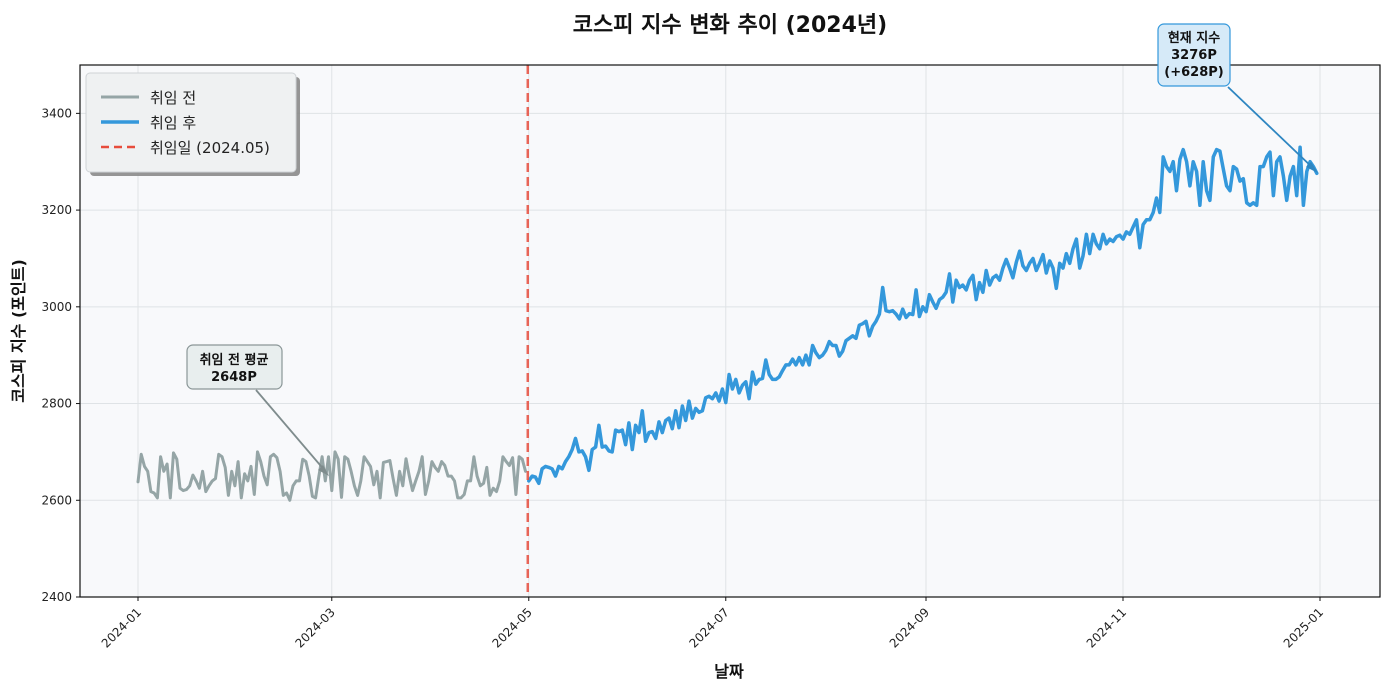 This screenshot has height=690, width=1389. I want to click on x-tick-label: 2024-01, so click(121, 627).